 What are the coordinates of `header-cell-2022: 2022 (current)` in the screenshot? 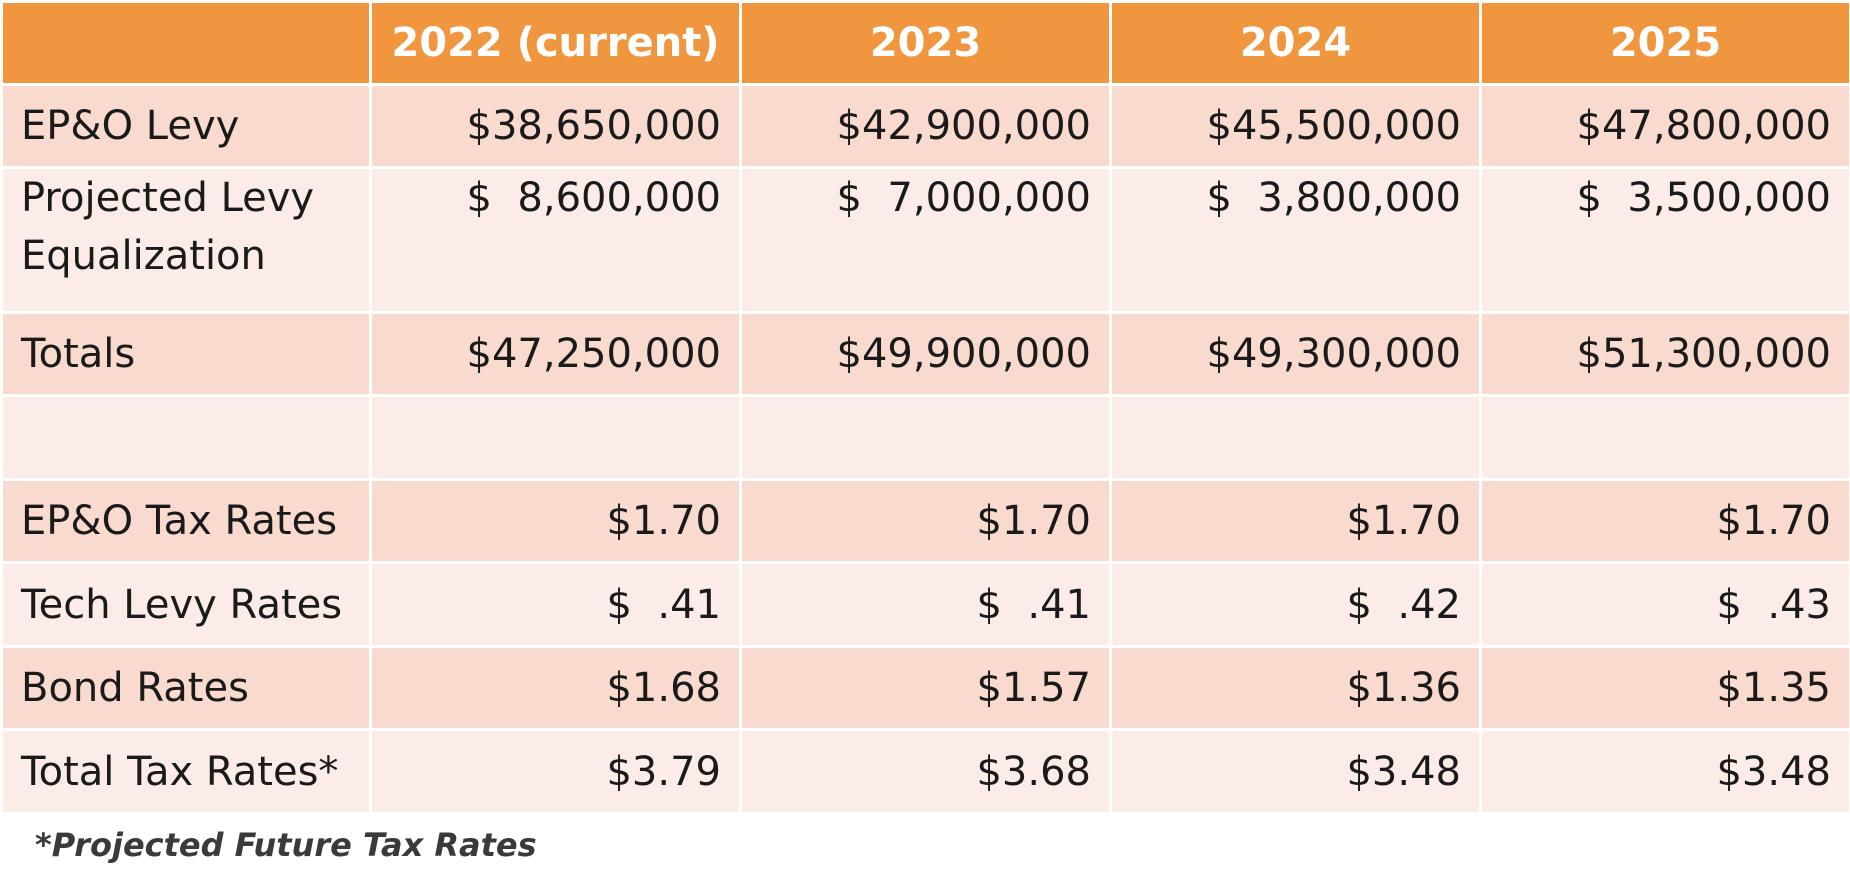 It's located at (555, 43).